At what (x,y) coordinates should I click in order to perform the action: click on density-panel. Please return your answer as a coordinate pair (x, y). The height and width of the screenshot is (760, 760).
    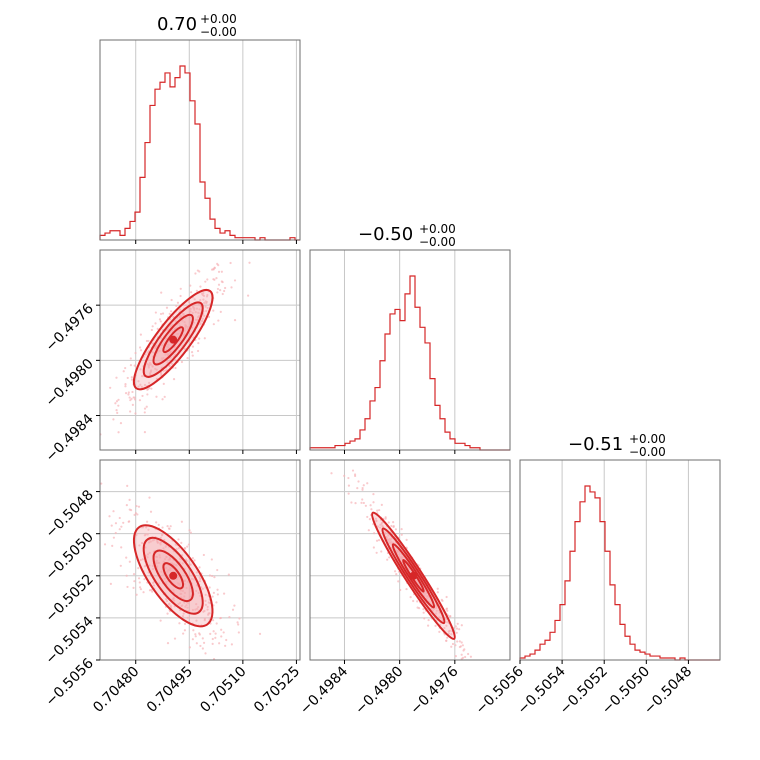
    Looking at the image, I should click on (405, 577).